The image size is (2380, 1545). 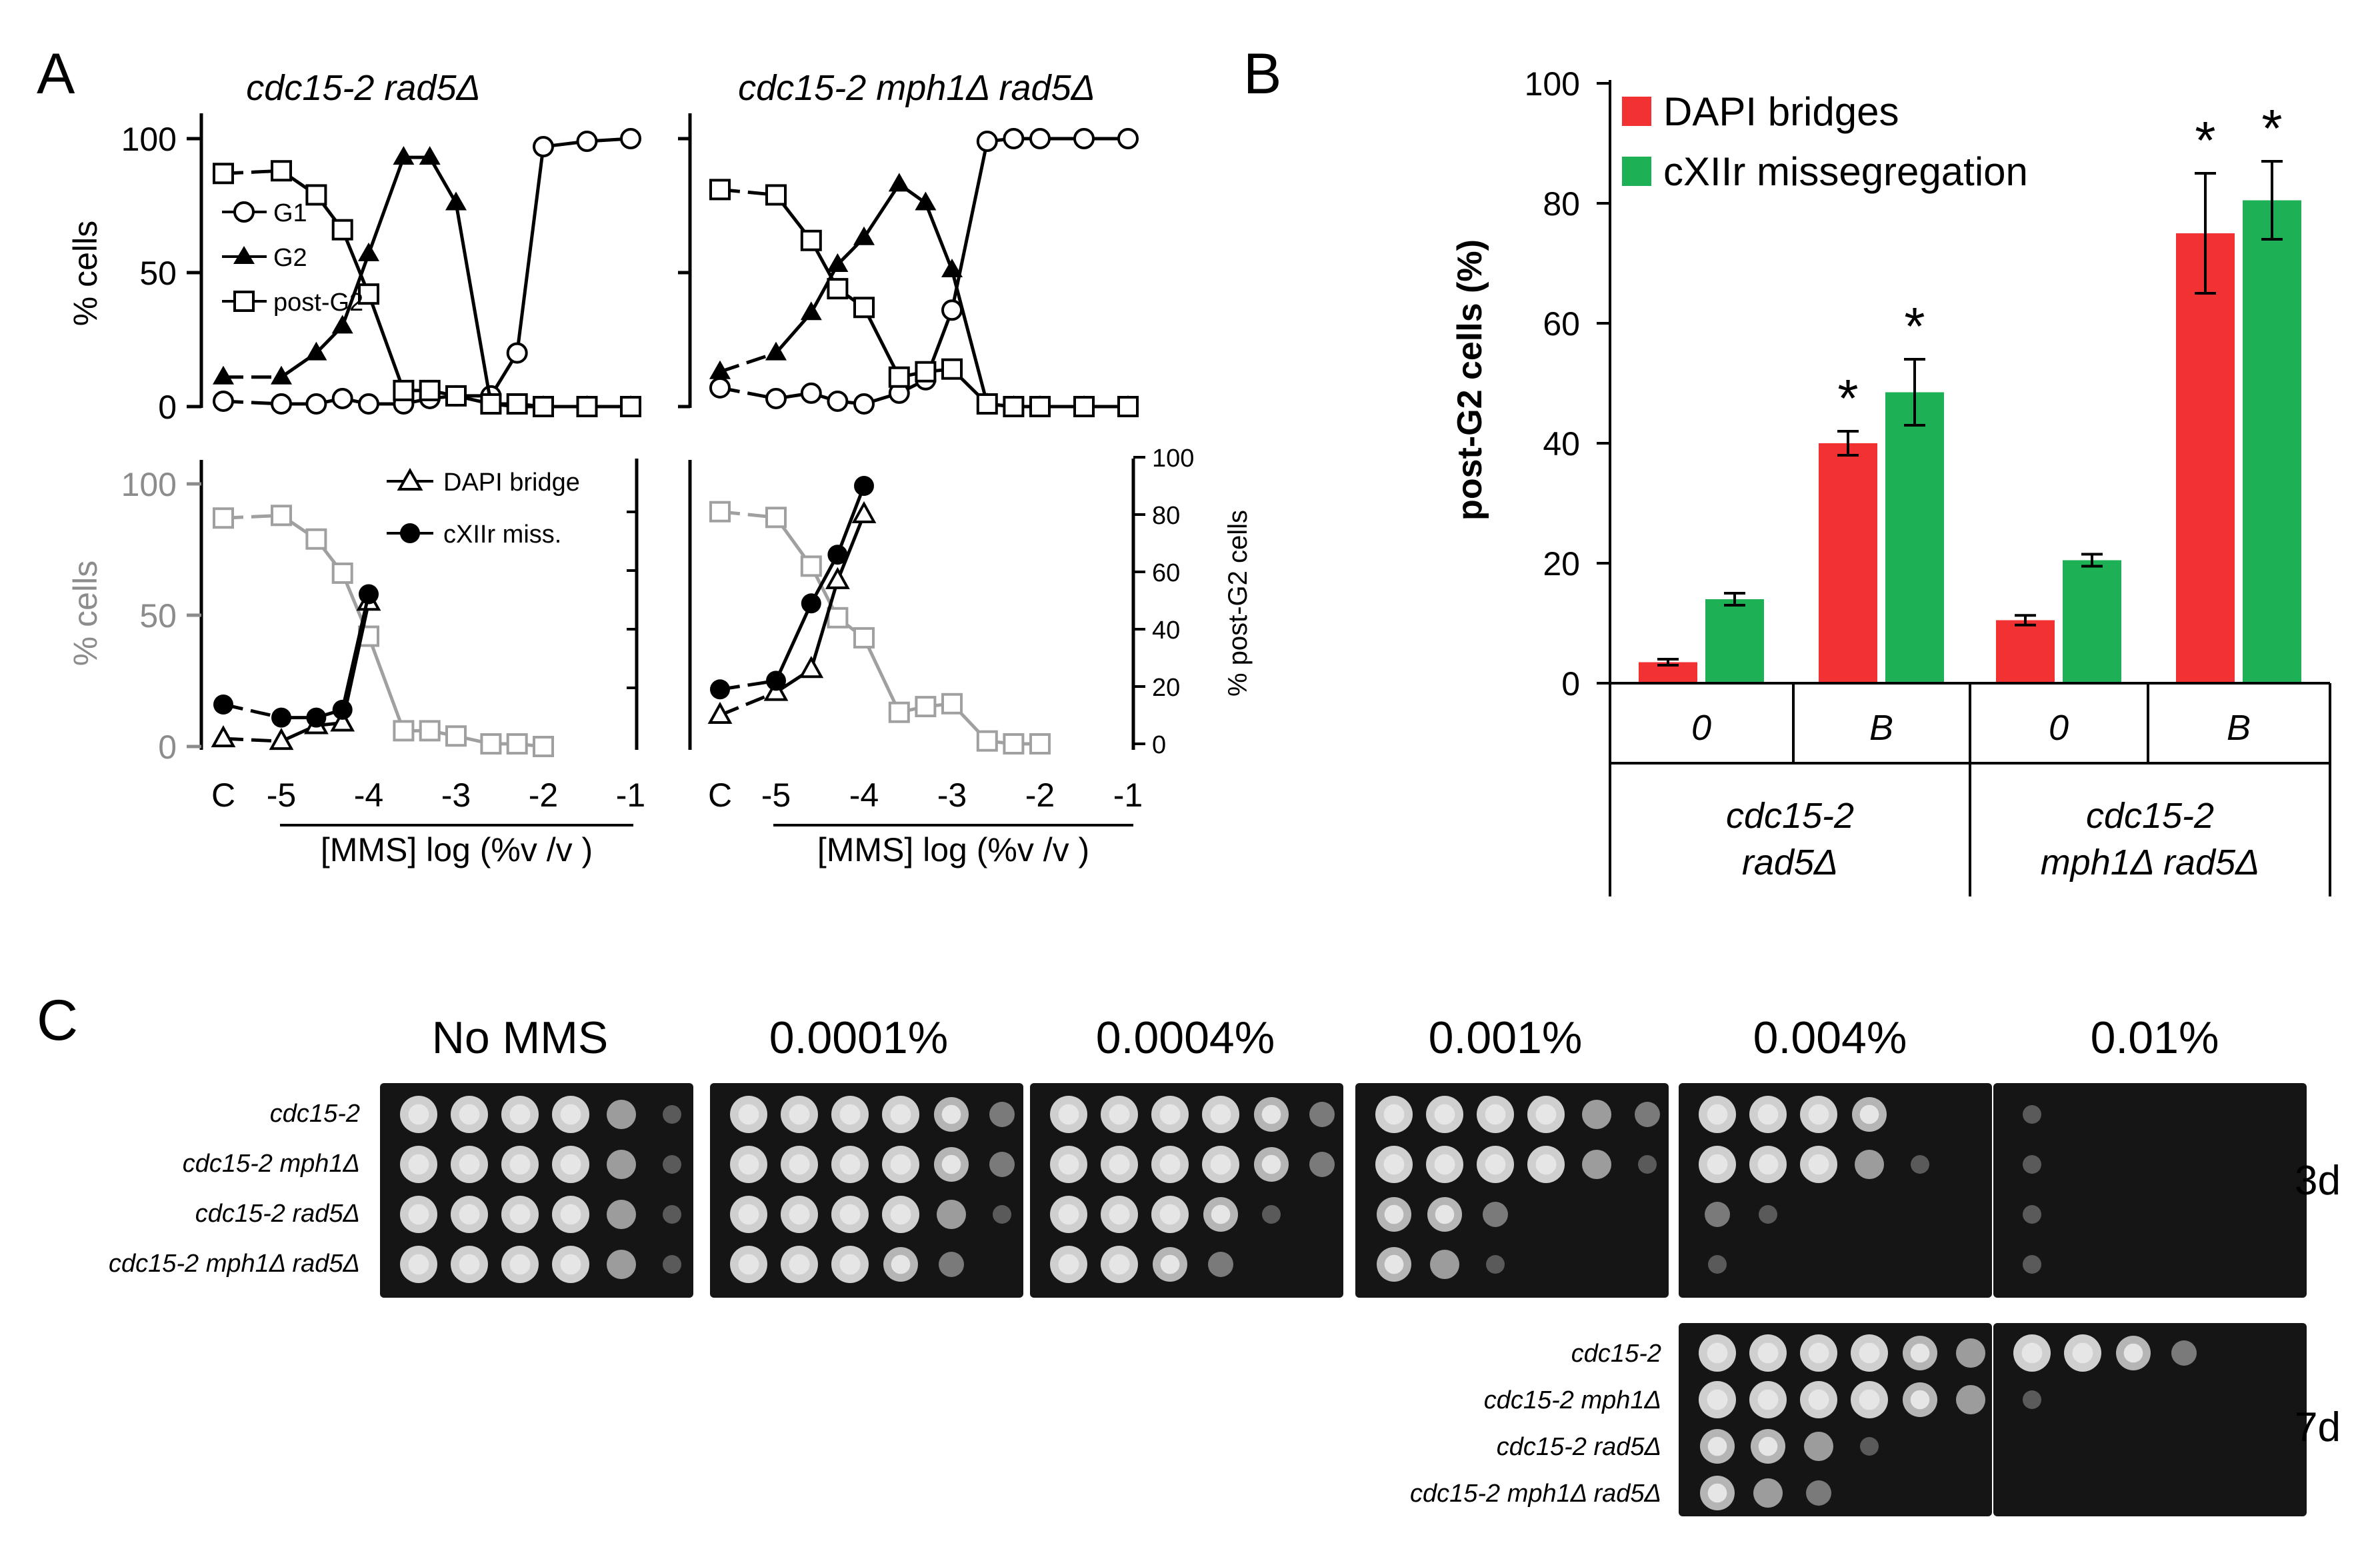 I want to click on bar-dapi, so click(x=1848, y=563).